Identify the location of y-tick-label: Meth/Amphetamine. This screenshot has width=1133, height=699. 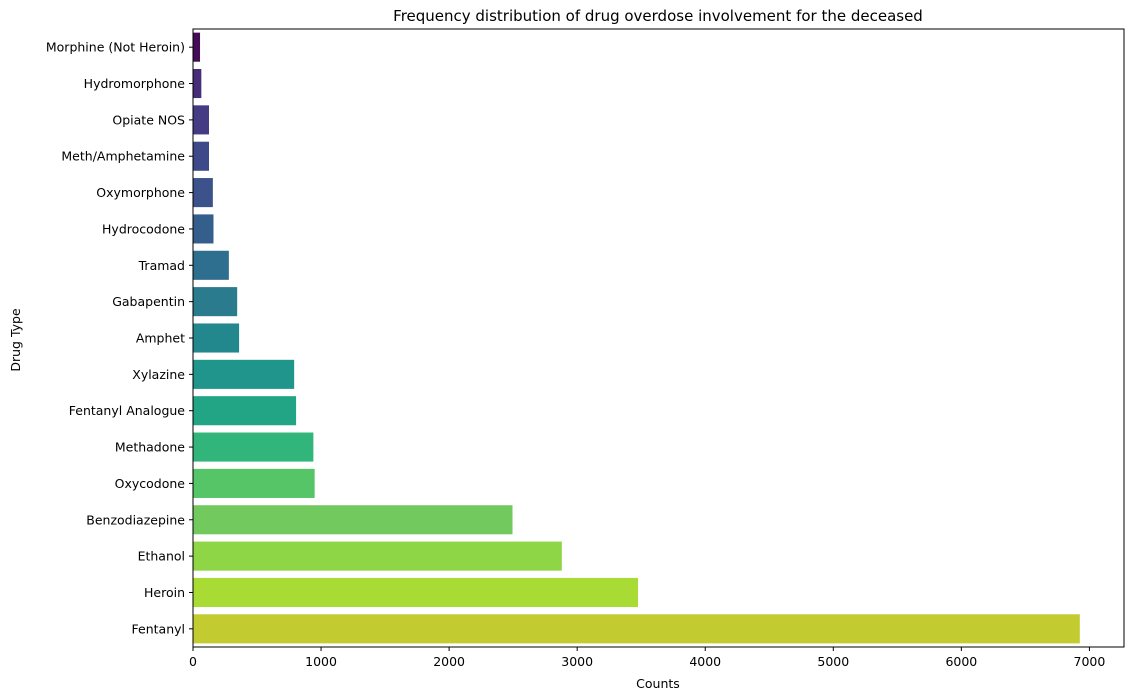
(123, 156).